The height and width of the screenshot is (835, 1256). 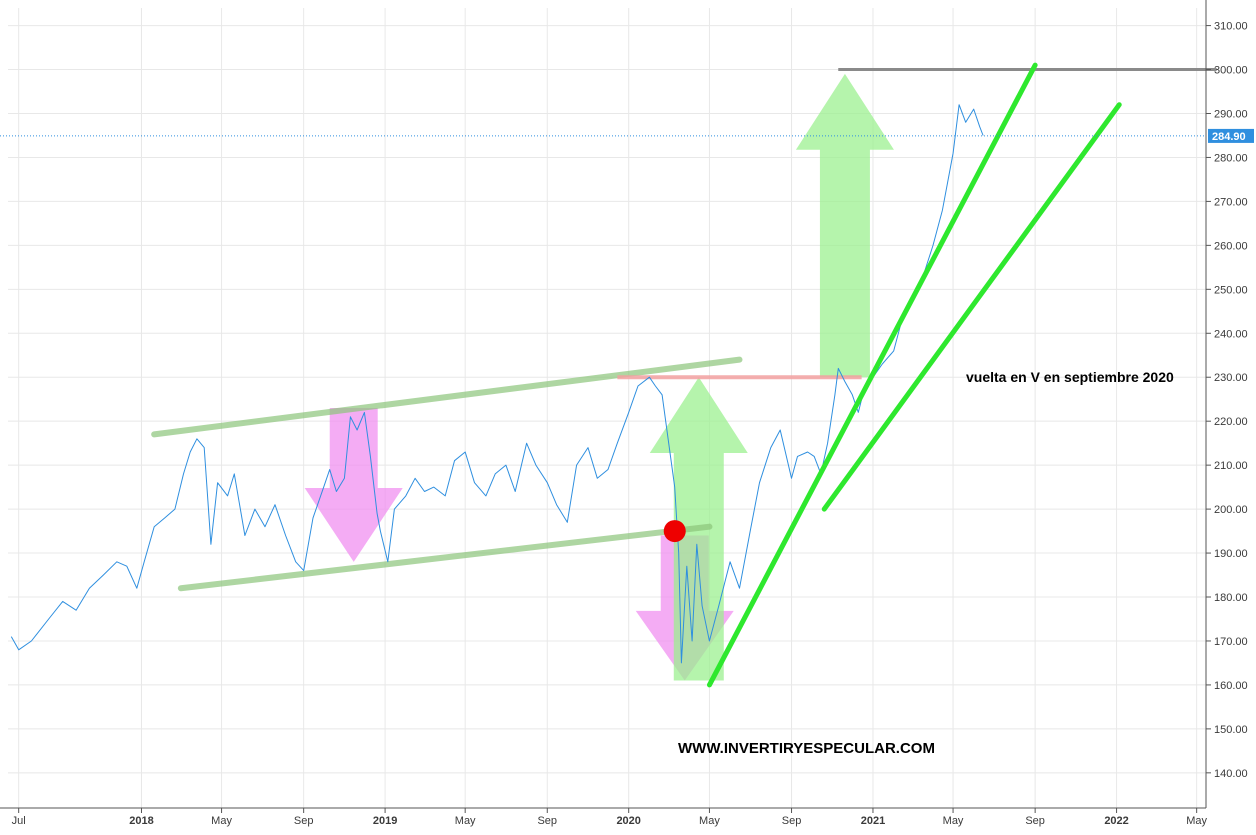 What do you see at coordinates (141, 821) in the screenshot?
I see `x-tick-label: 2018` at bounding box center [141, 821].